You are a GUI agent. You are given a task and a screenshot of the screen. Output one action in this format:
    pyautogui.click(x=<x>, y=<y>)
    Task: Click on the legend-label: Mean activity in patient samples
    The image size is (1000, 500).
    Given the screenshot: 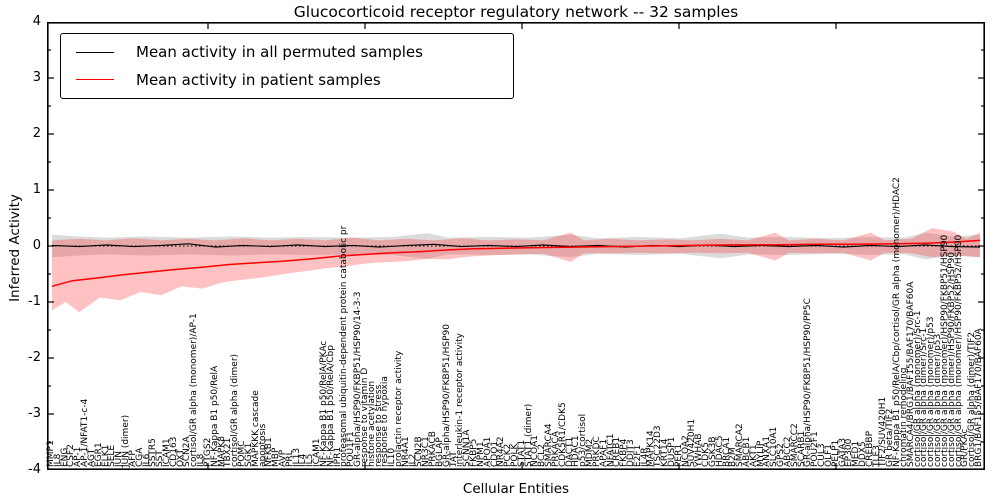 What is the action you would take?
    pyautogui.click(x=258, y=79)
    